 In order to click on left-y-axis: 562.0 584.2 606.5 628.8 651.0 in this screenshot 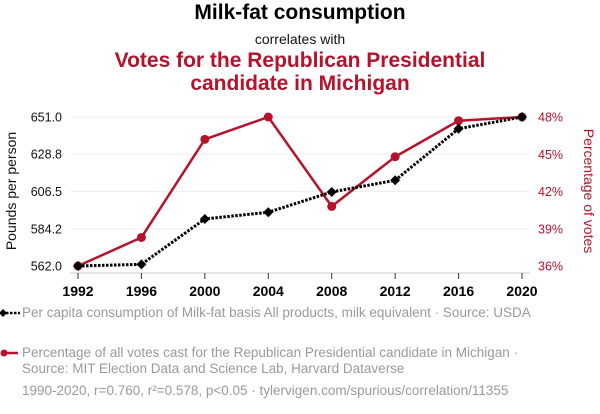, I will do `click(46, 192)`.